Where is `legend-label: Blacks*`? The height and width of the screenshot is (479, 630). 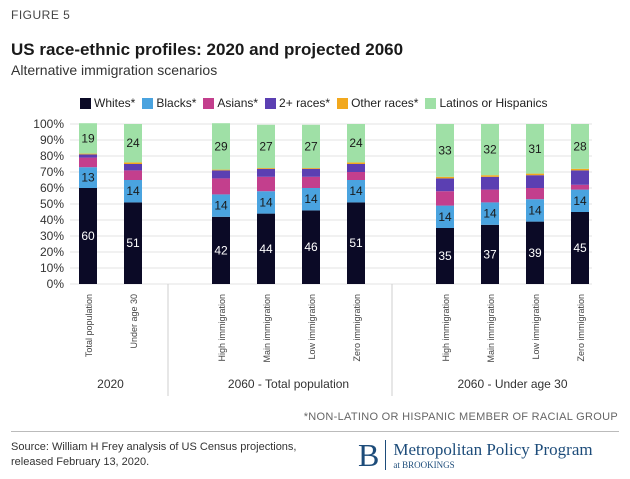
legend-label: Blacks* is located at coordinates (176, 103).